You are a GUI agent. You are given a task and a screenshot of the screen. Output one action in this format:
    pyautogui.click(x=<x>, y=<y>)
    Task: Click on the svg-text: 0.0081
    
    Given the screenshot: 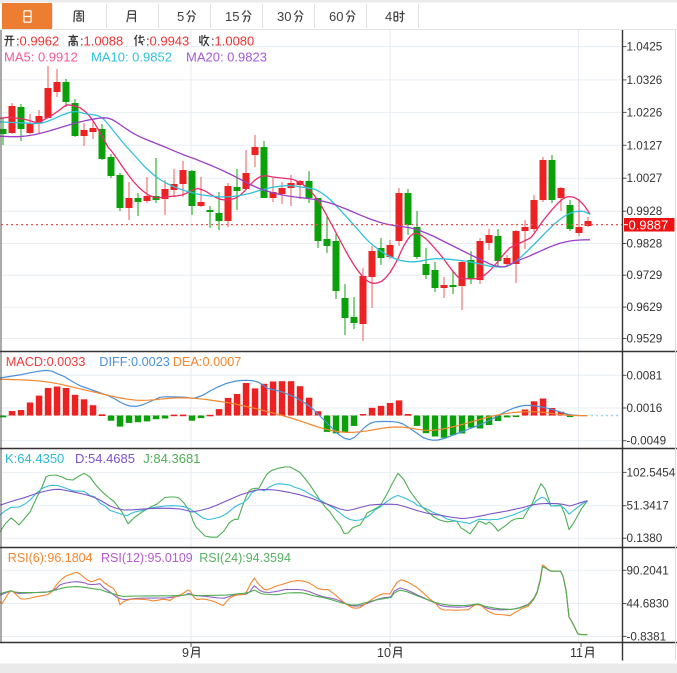 What is the action you would take?
    pyautogui.click(x=645, y=375)
    